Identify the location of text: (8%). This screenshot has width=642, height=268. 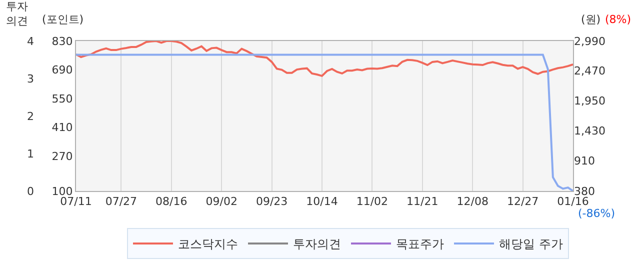
(618, 19).